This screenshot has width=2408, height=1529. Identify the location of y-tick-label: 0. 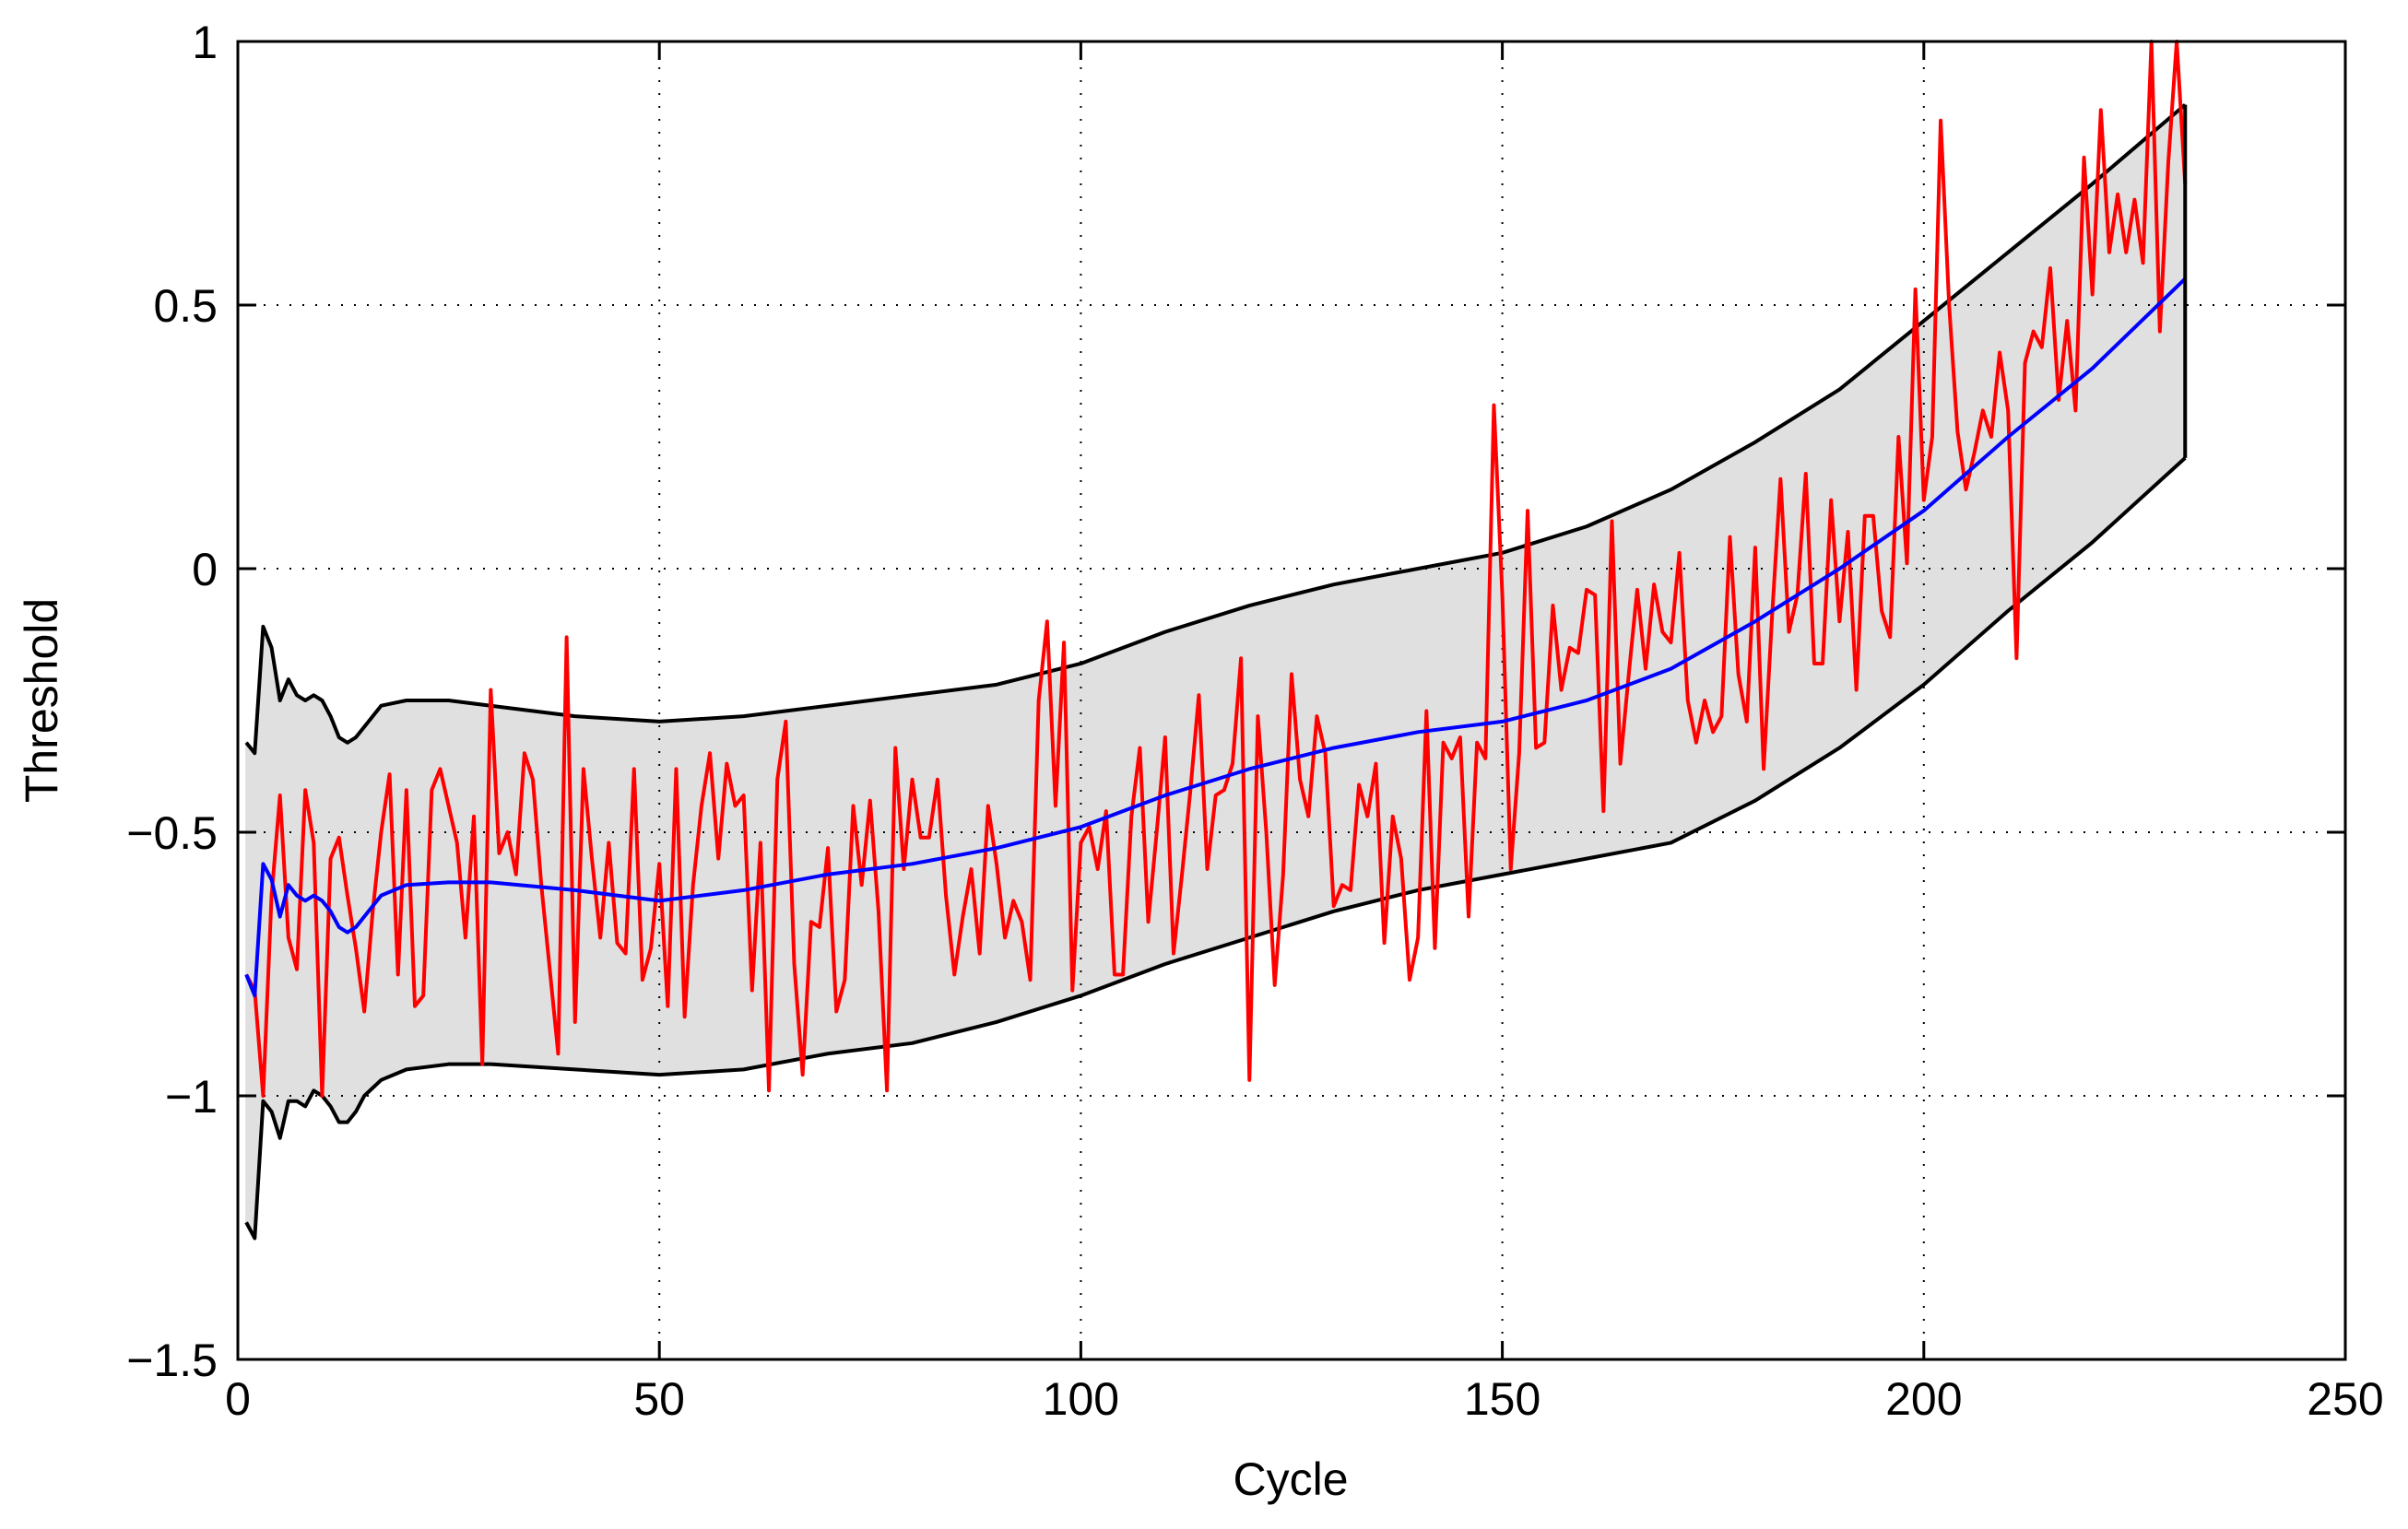
(205, 569).